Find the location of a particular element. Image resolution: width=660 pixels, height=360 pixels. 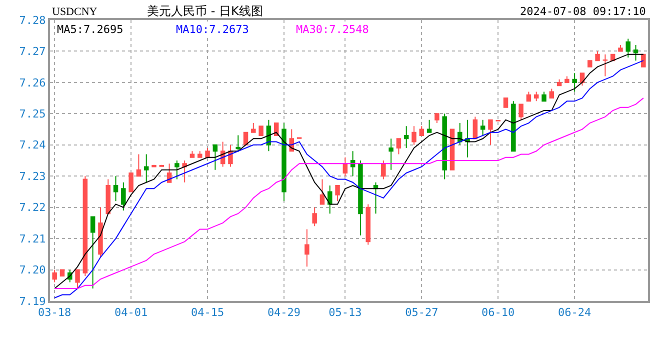

text: MA5:7.2695 is located at coordinates (90, 29).